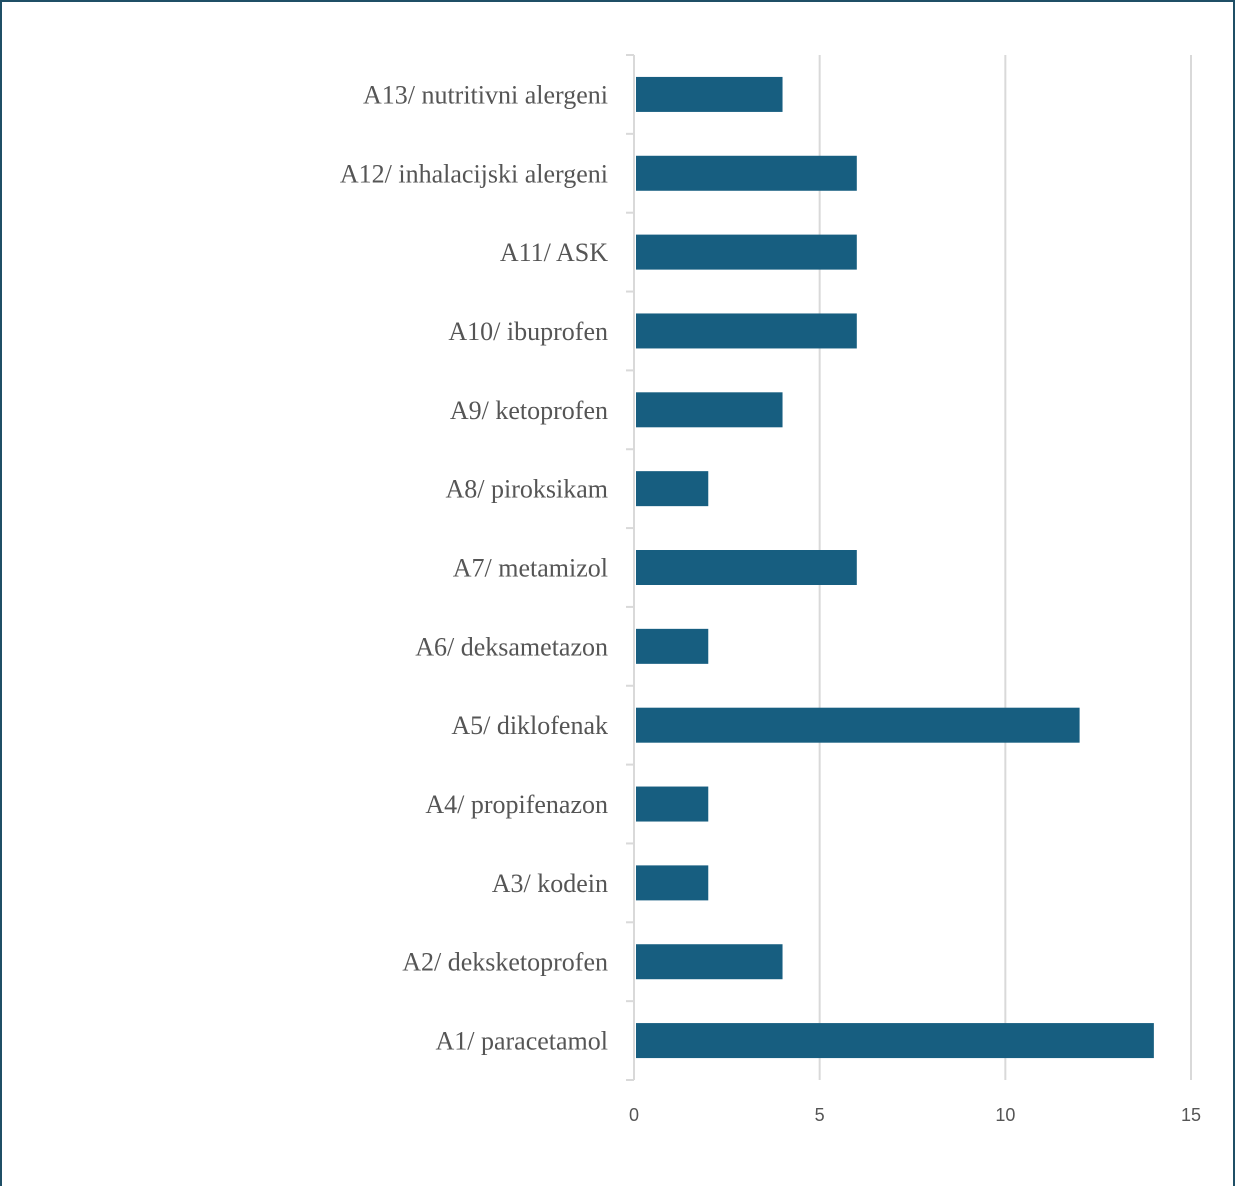  Describe the element at coordinates (529, 725) in the screenshot. I see `category-label: A5/ diklofenak` at that location.